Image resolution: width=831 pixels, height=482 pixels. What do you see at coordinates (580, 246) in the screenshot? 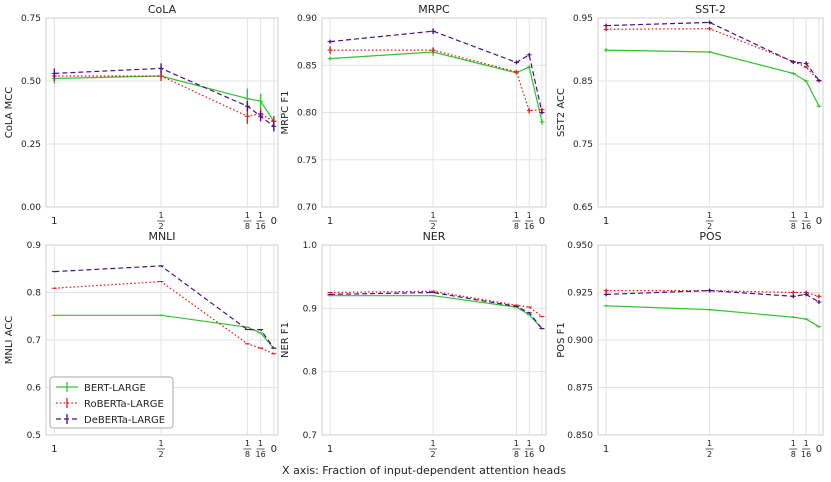
I see `y-tick-label: 0.950` at bounding box center [580, 246].